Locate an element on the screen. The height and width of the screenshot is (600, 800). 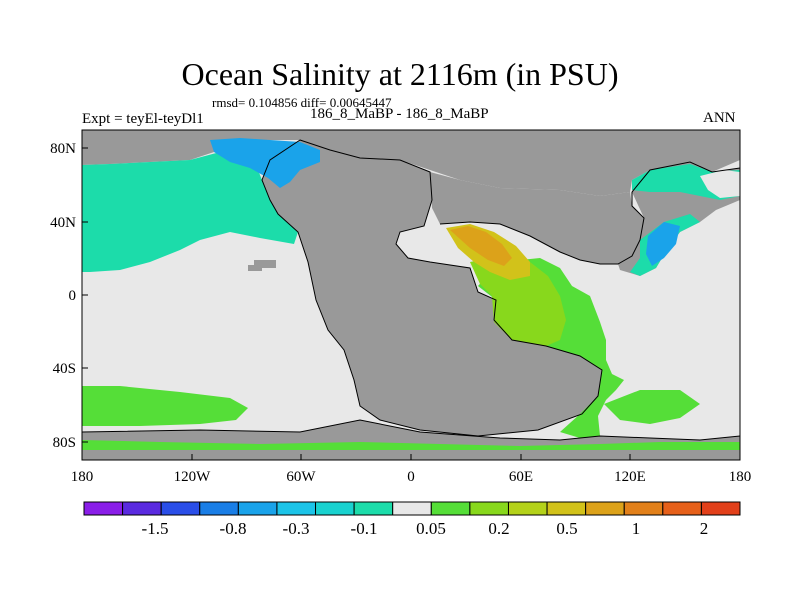
x-label-60w: 60W is located at coordinates (301, 477).